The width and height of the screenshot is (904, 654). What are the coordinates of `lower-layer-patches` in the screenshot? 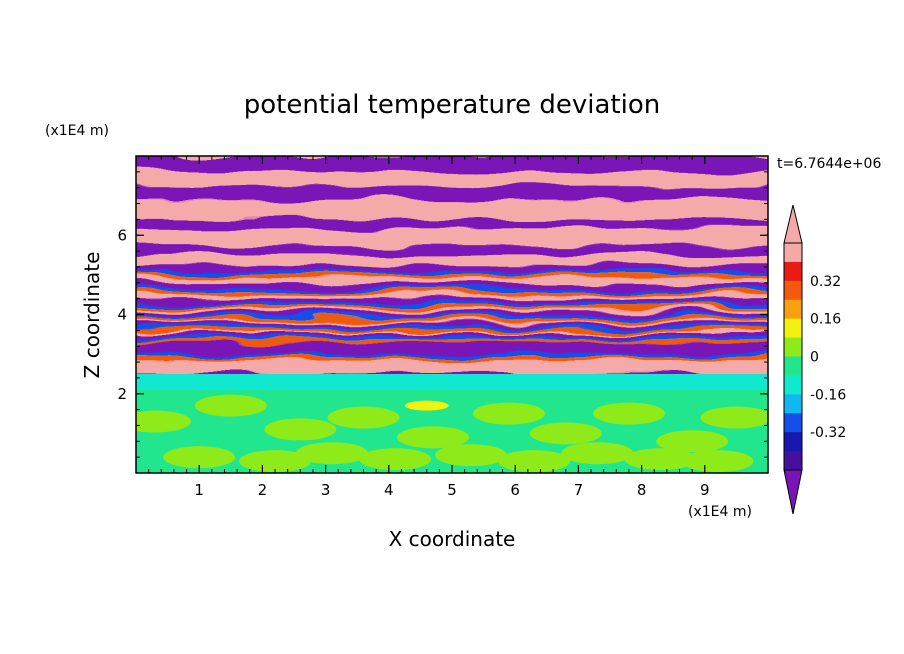 It's located at (452, 433).